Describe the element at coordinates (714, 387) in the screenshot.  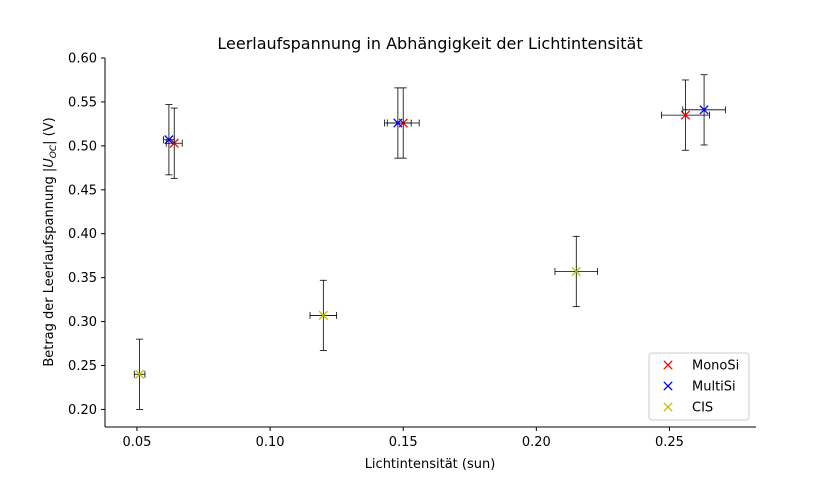
I see `legend-label: MultiSi` at that location.